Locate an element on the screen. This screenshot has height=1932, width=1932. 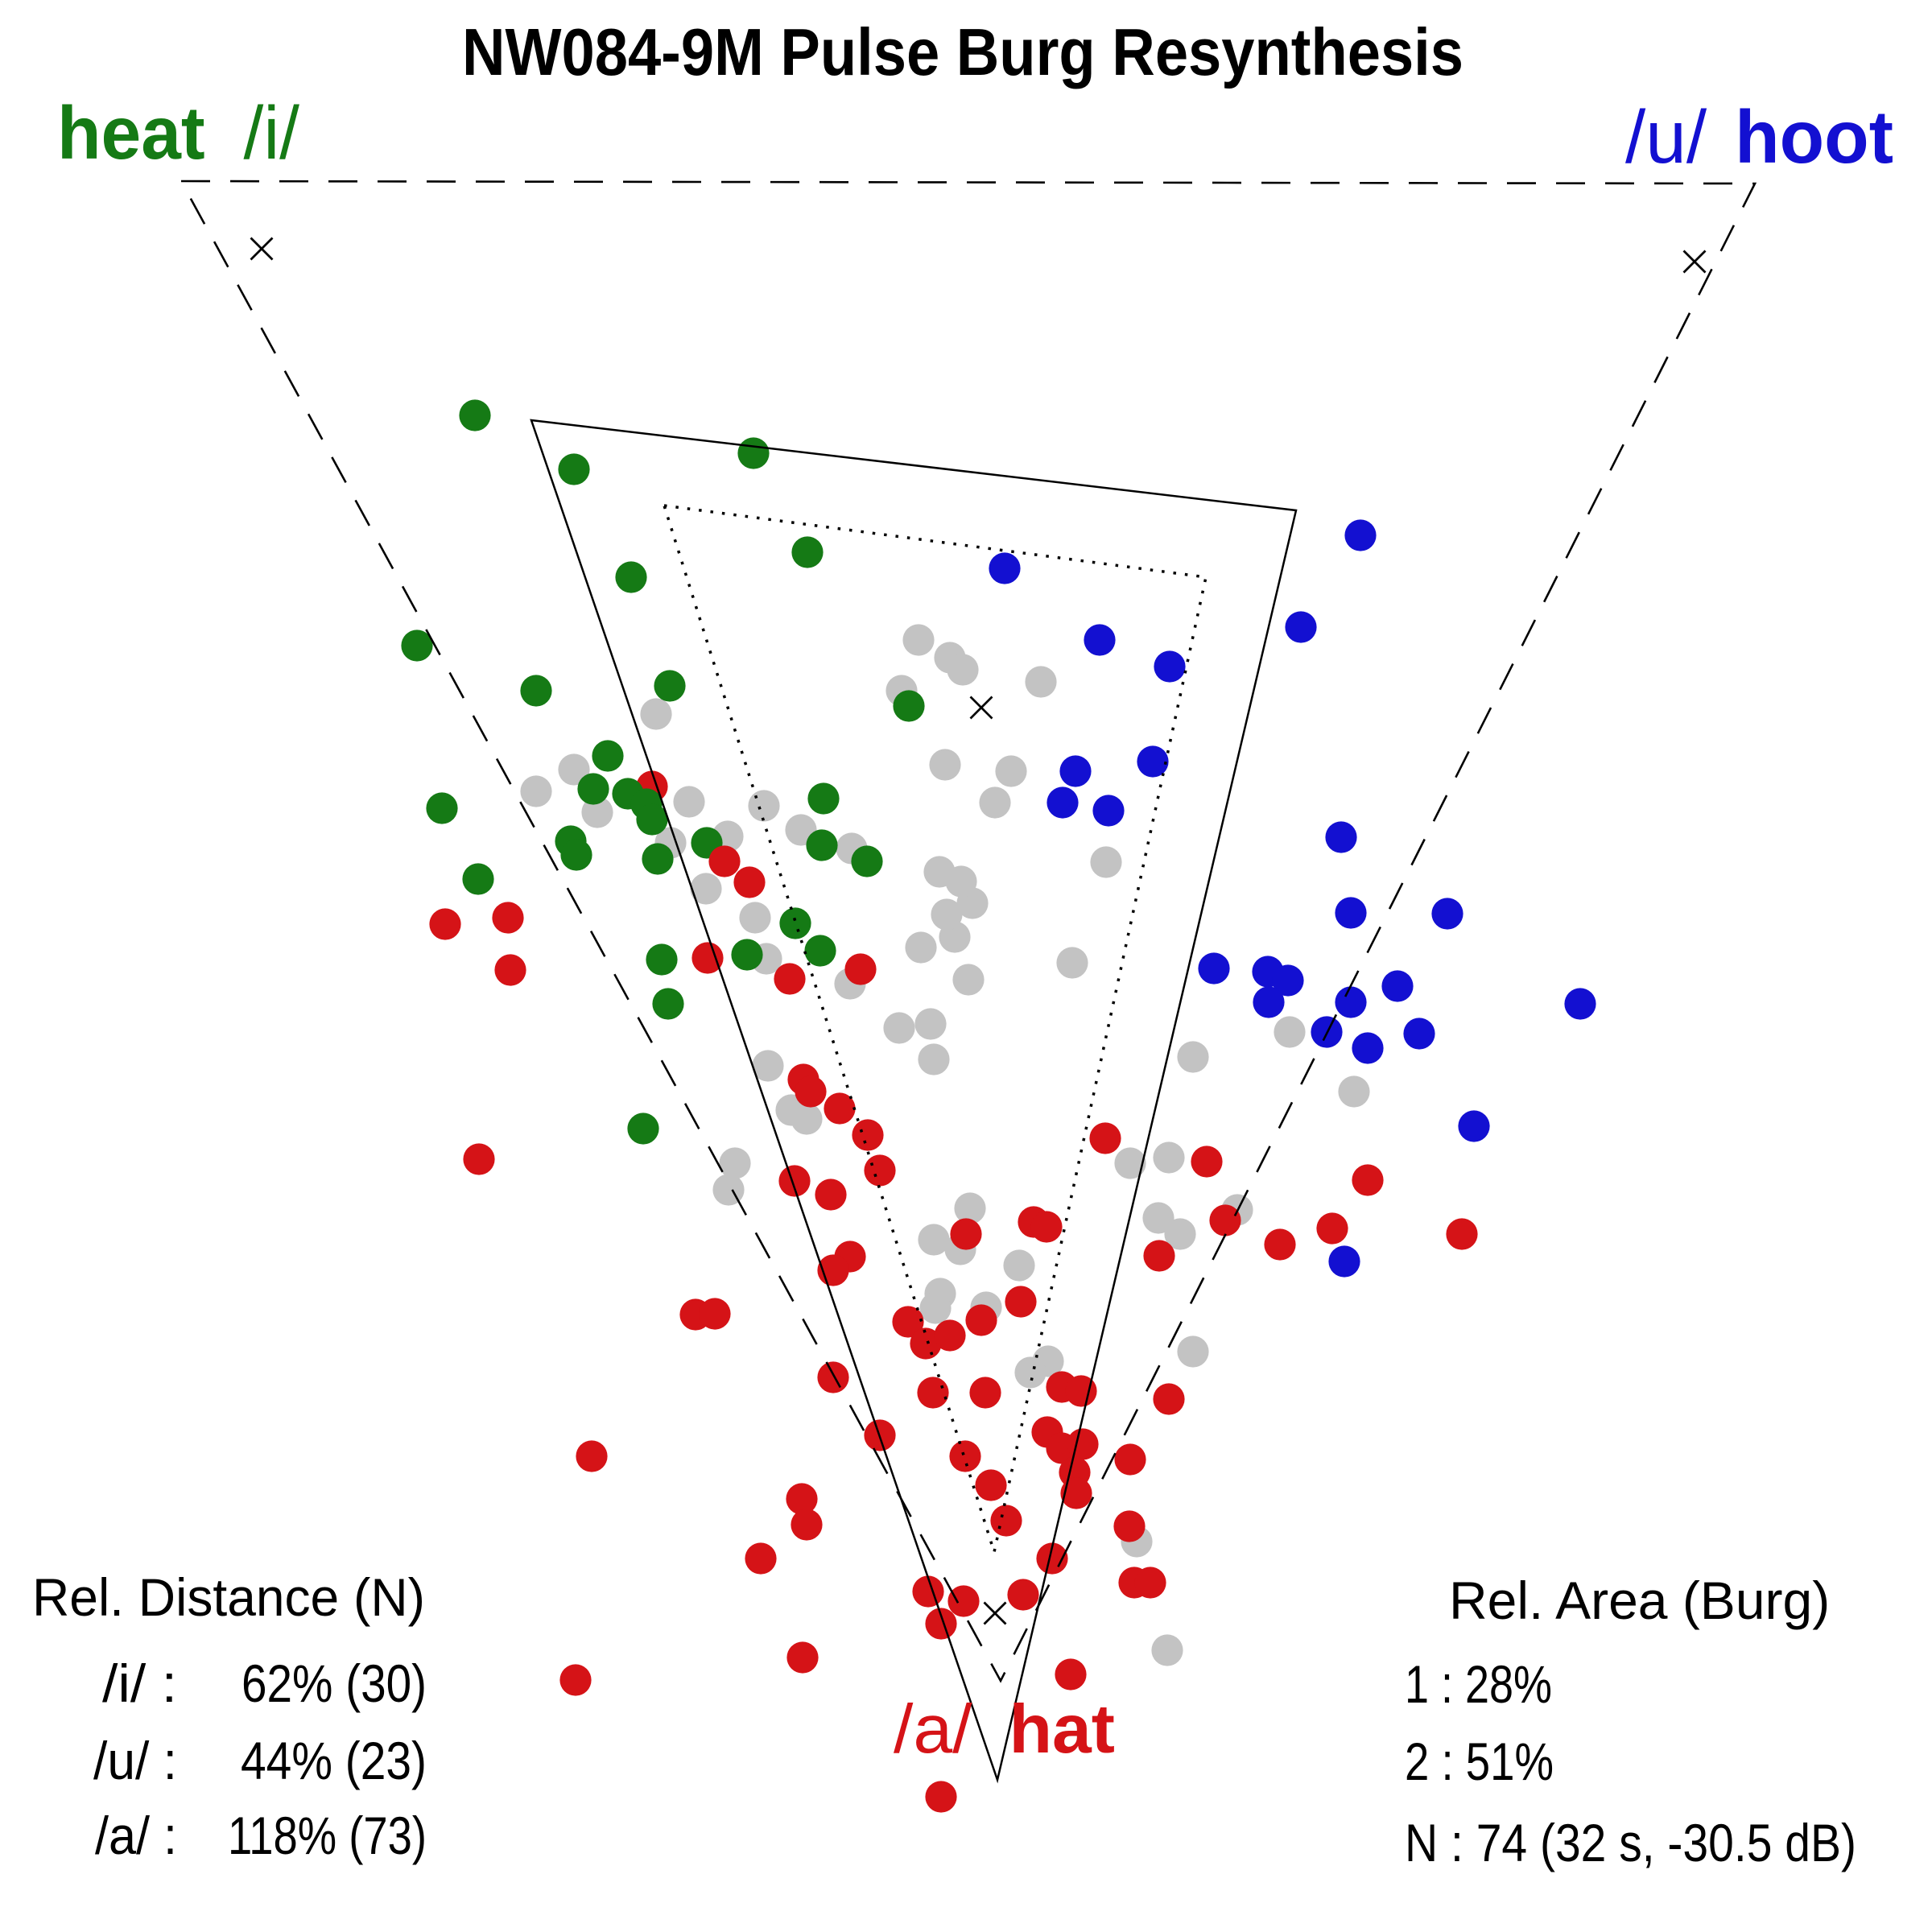
label-i-ipa: /i/ is located at coordinates (261, 133).